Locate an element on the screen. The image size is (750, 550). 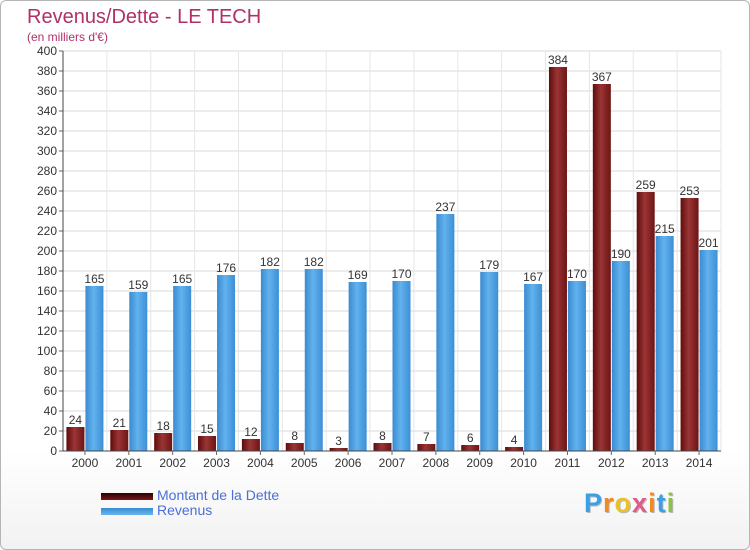
y-tick-label: 60 is located at coordinates (51, 391).